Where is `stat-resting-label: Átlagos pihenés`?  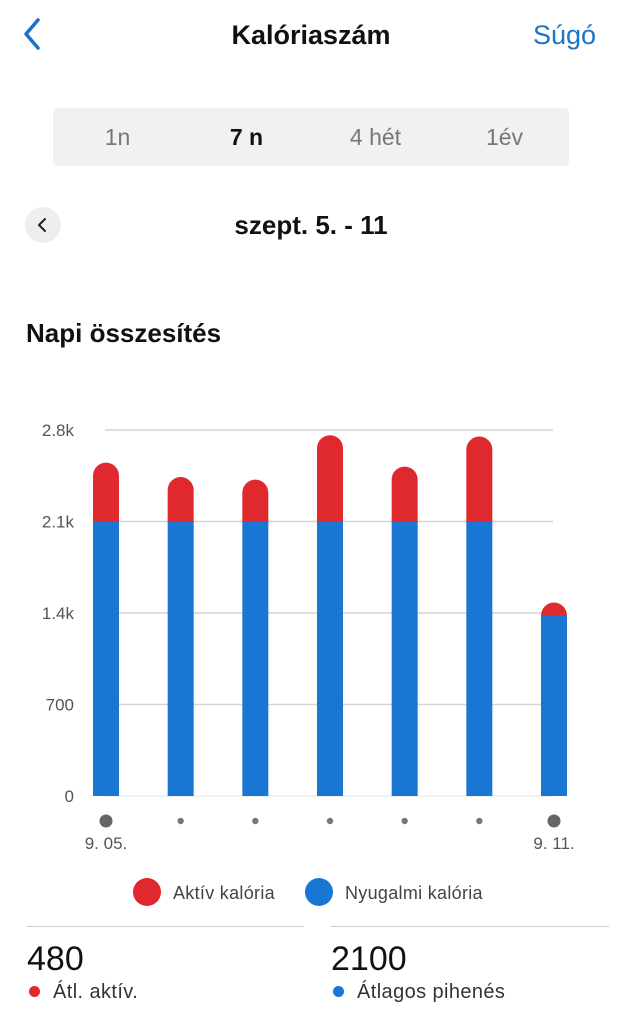 stat-resting-label: Átlagos pihenés is located at coordinates (431, 992).